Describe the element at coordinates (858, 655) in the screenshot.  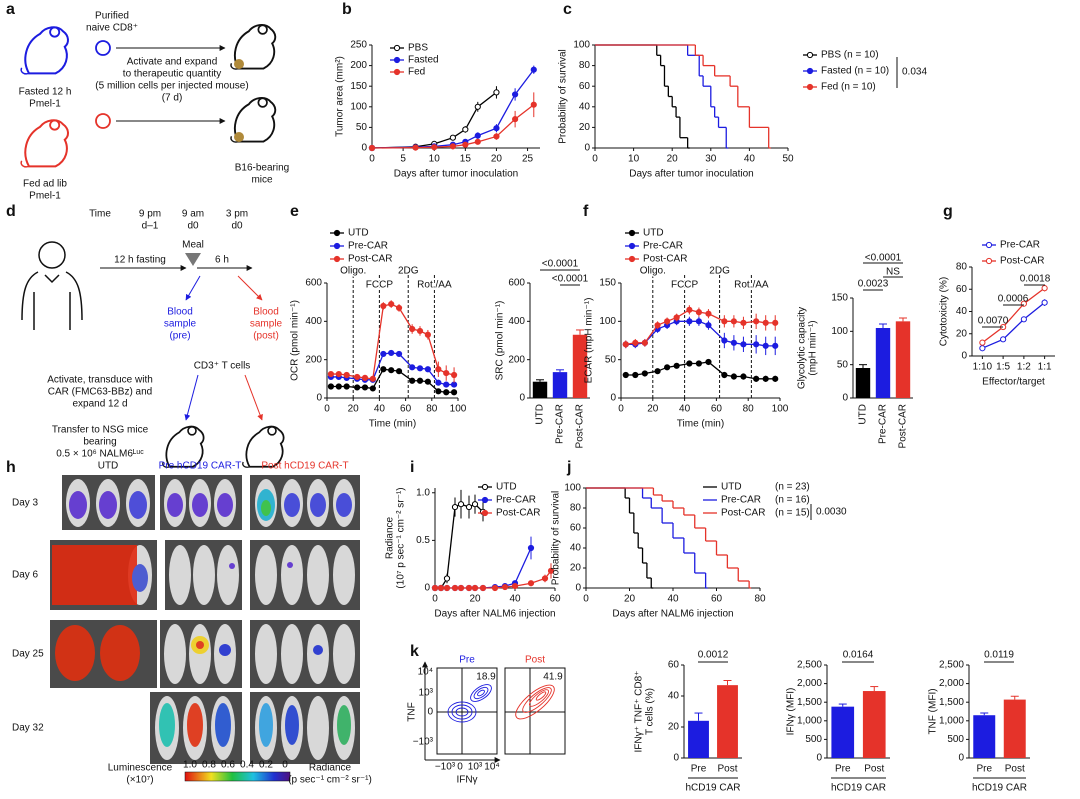
I see `p-value: 0.0164` at that location.